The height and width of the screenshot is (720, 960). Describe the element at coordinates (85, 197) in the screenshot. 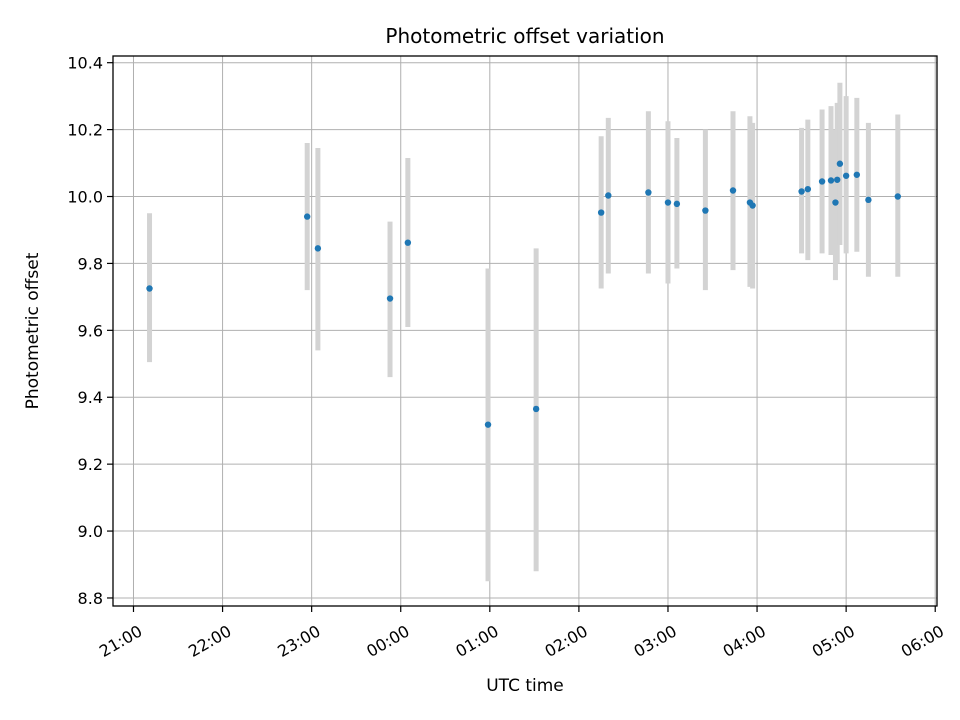

I see `y-tick-label: 10.0` at that location.